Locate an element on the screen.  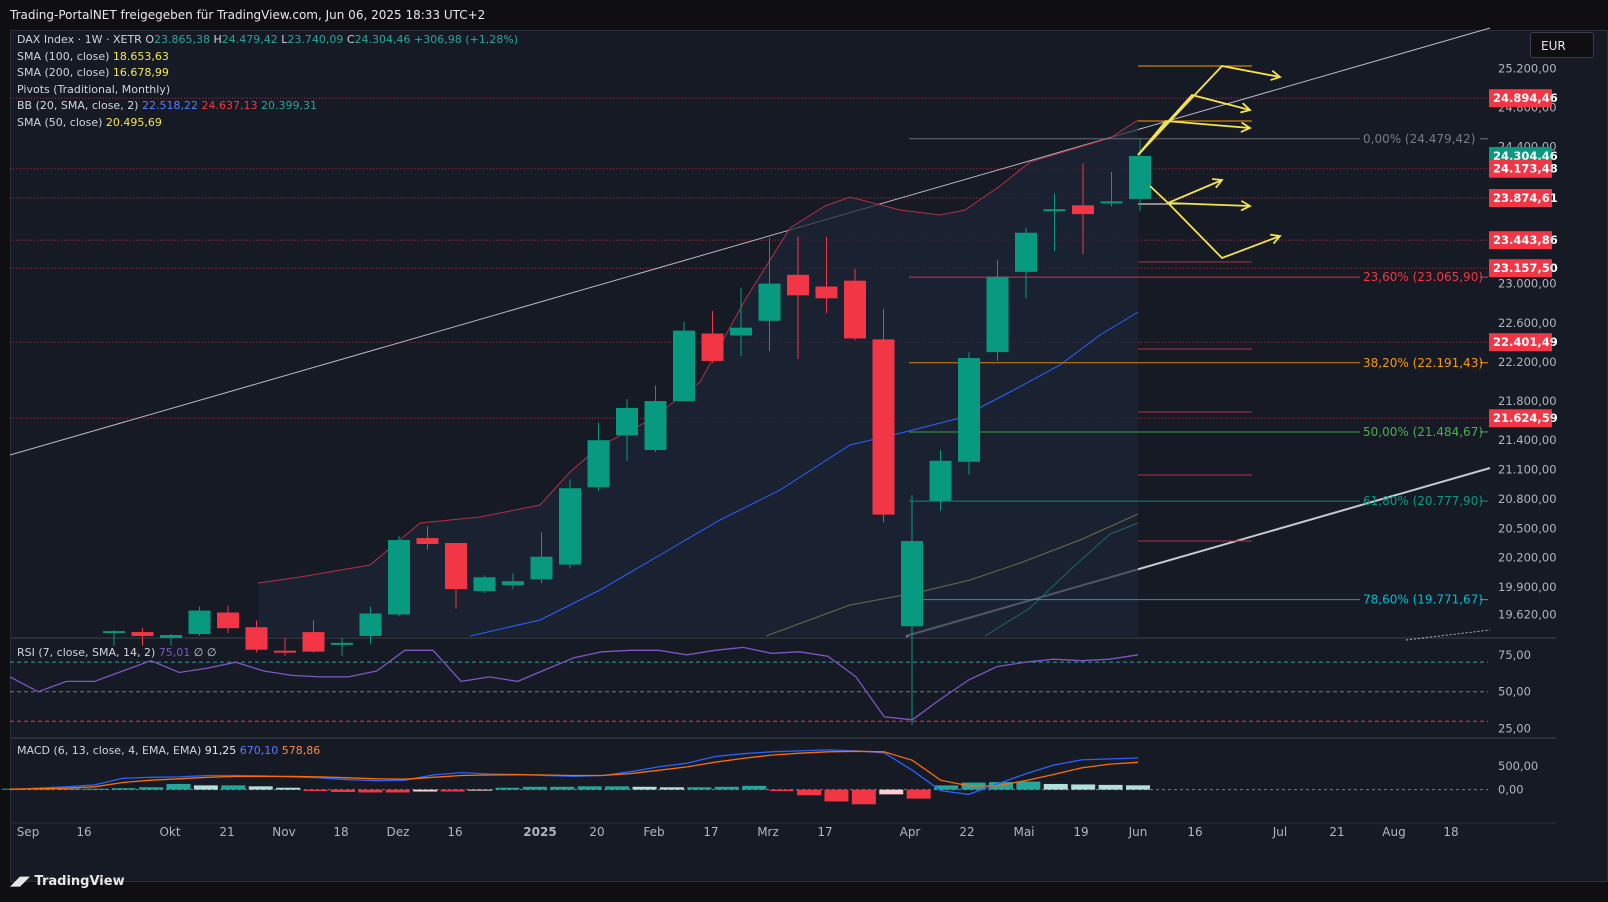
indicator-sma50: SMA (50, close) 20.495,69 is located at coordinates (267, 123).